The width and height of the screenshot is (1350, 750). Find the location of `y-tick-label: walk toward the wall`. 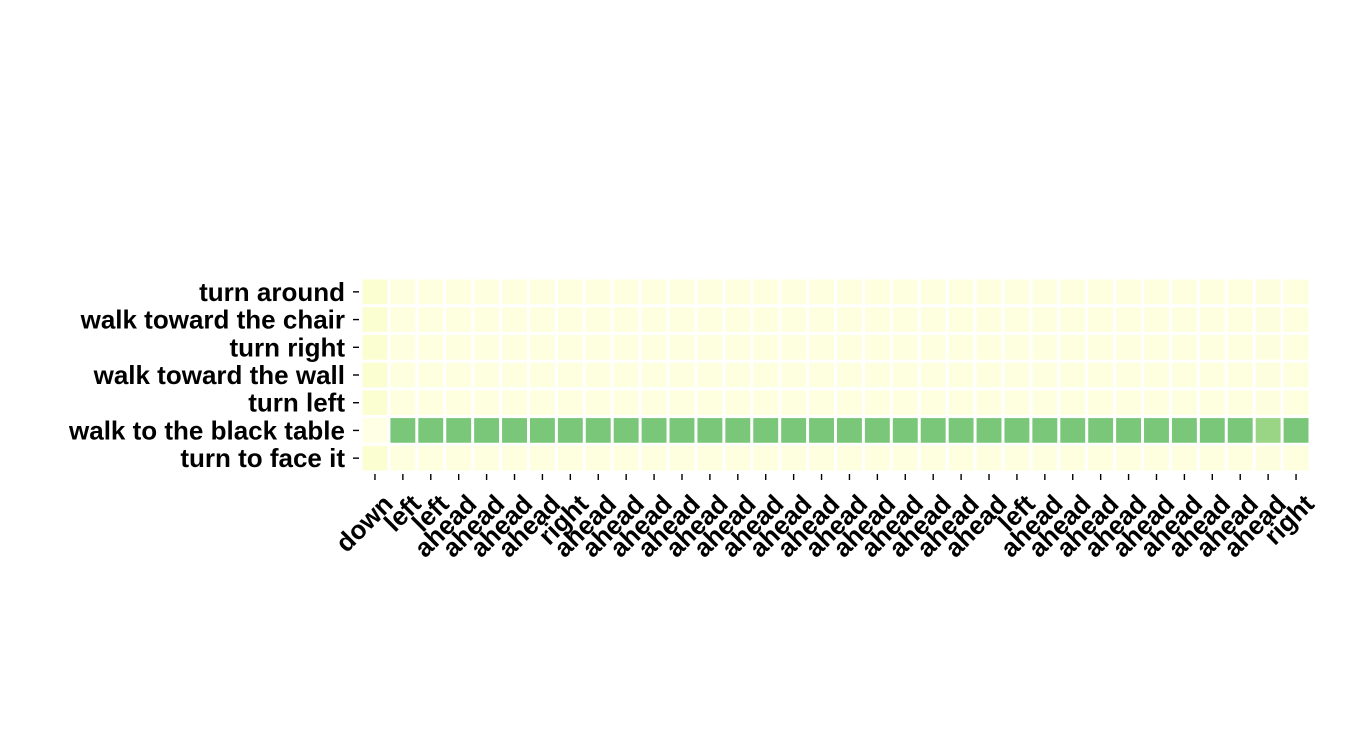

y-tick-label: walk toward the wall is located at coordinates (219, 375).